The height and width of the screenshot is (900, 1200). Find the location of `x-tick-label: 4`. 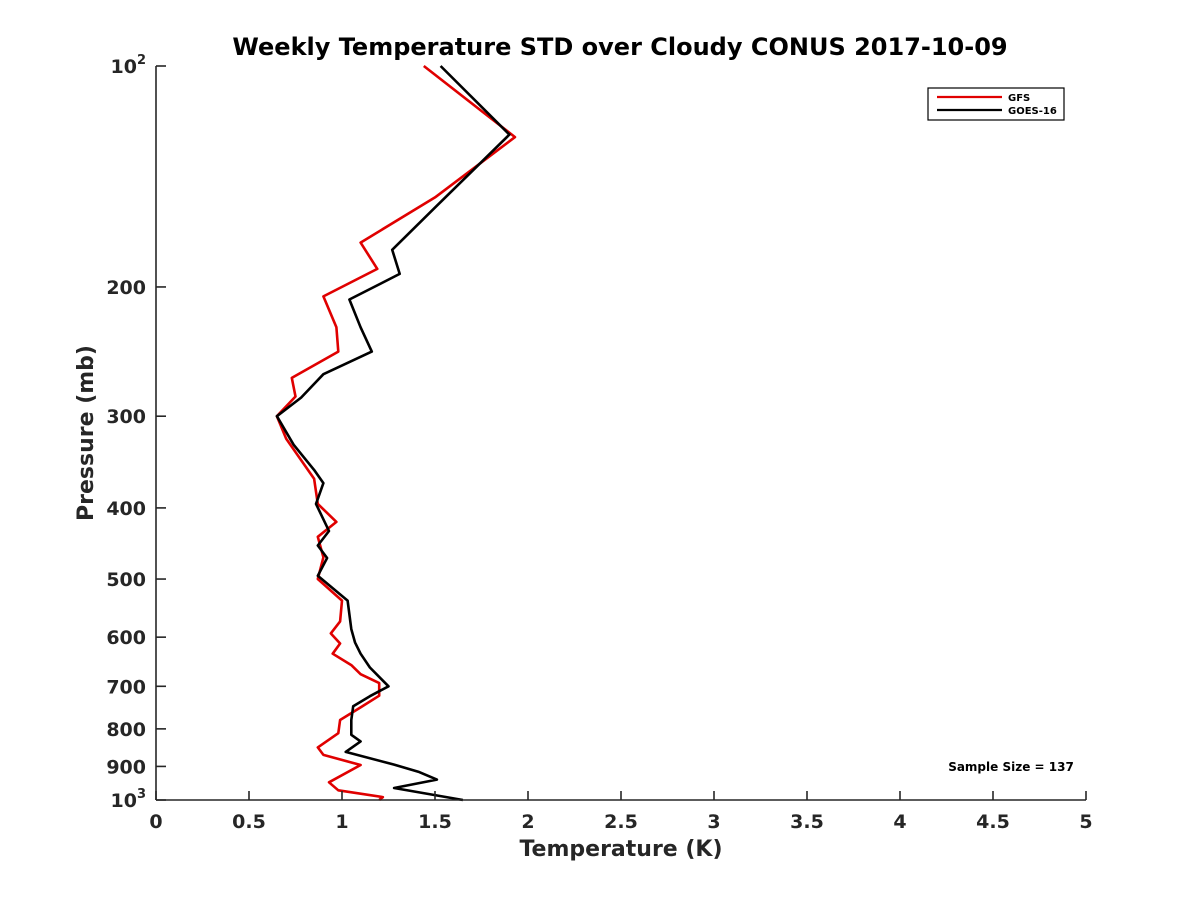

x-tick-label: 4 is located at coordinates (899, 822).